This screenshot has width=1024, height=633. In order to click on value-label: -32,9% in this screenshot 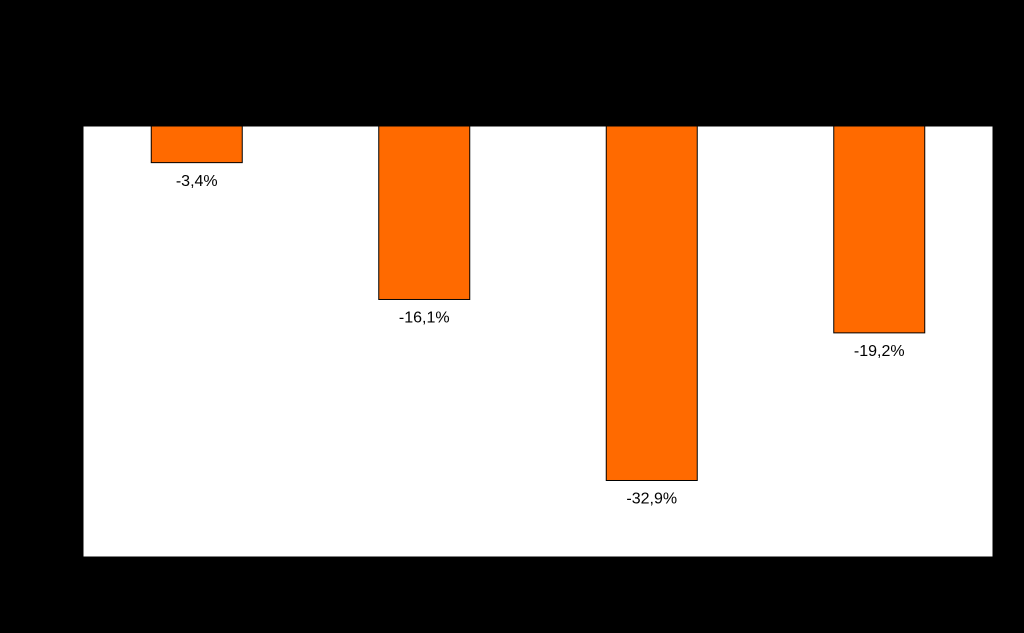, I will do `click(651, 499)`.